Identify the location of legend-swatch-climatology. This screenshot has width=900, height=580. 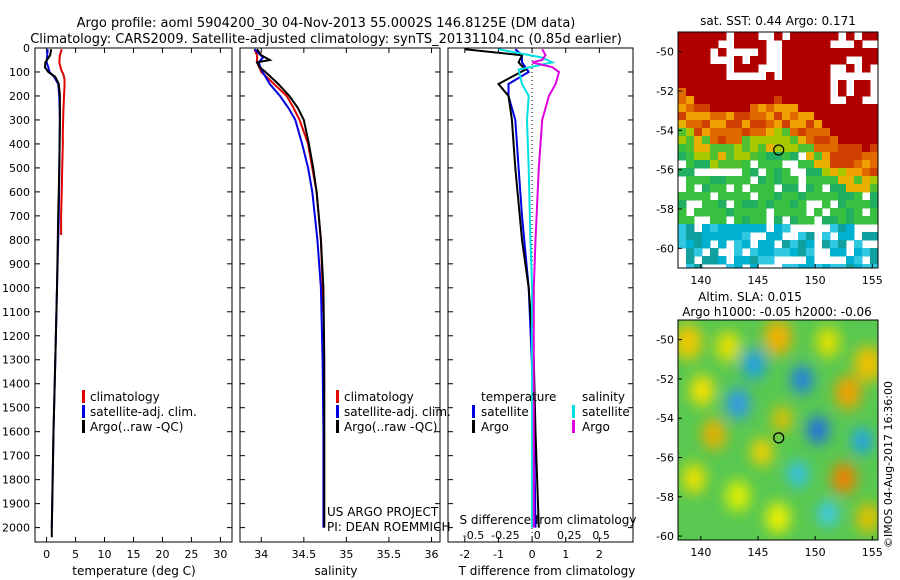
(337, 396).